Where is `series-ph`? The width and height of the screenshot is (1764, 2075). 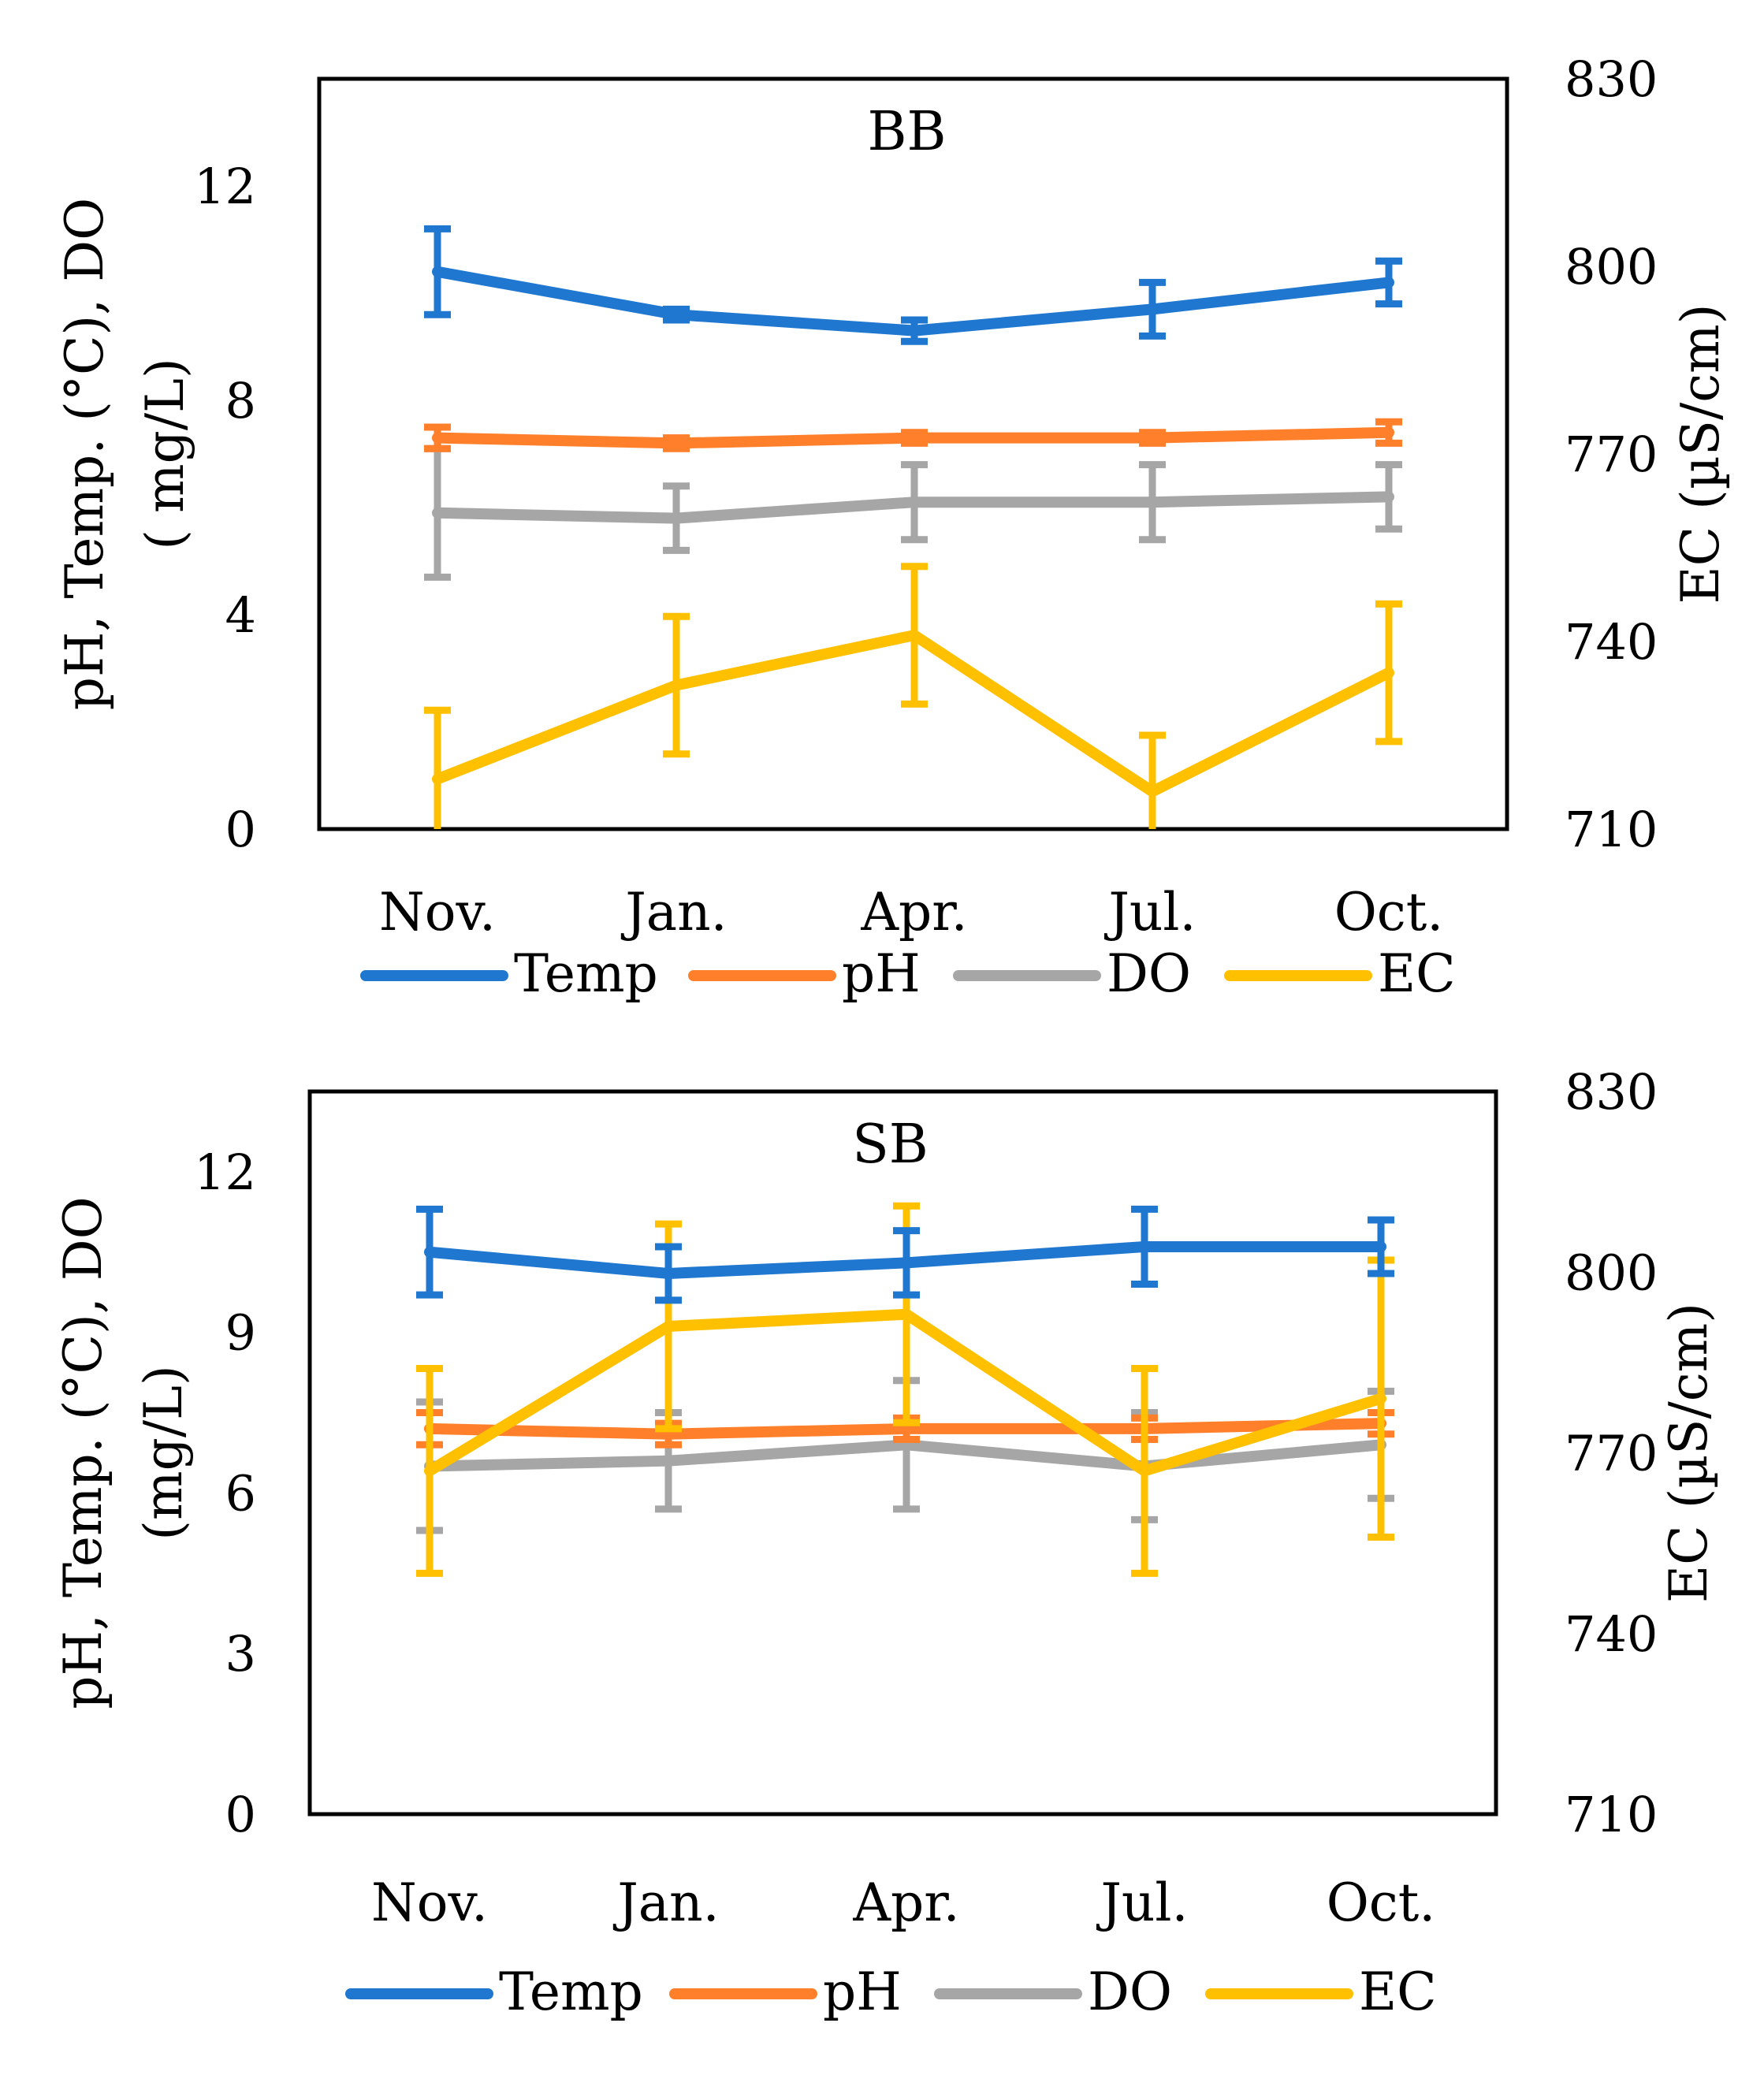 series-ph is located at coordinates (913, 435).